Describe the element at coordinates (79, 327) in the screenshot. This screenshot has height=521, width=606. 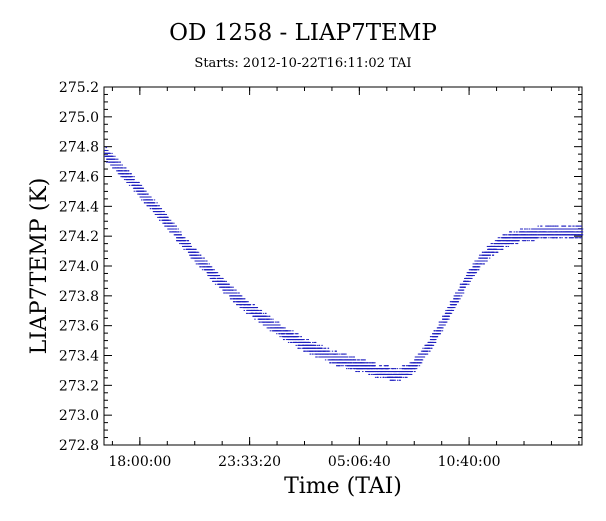
I see `y-tick-label: 273.6` at that location.